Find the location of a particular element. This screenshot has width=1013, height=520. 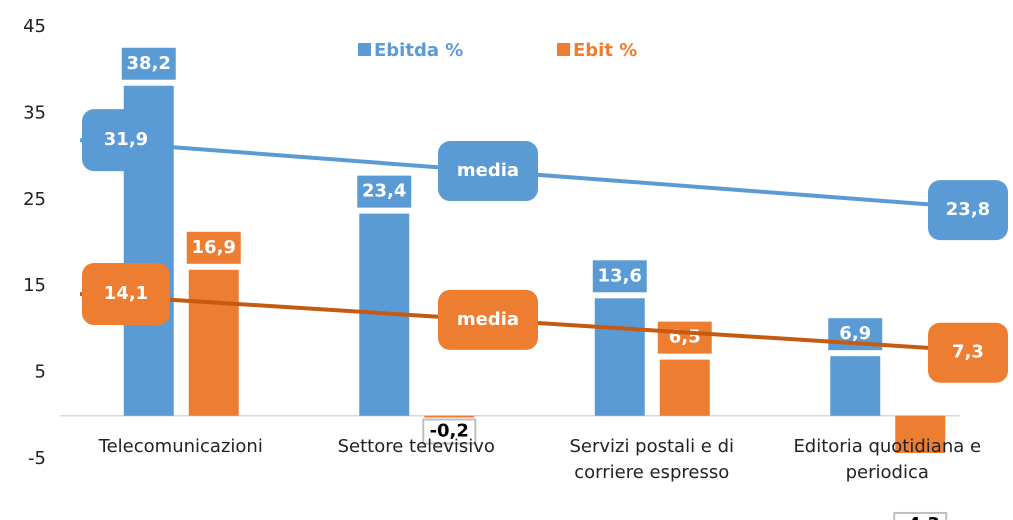

y-tick-label: 25 is located at coordinates (34, 199).